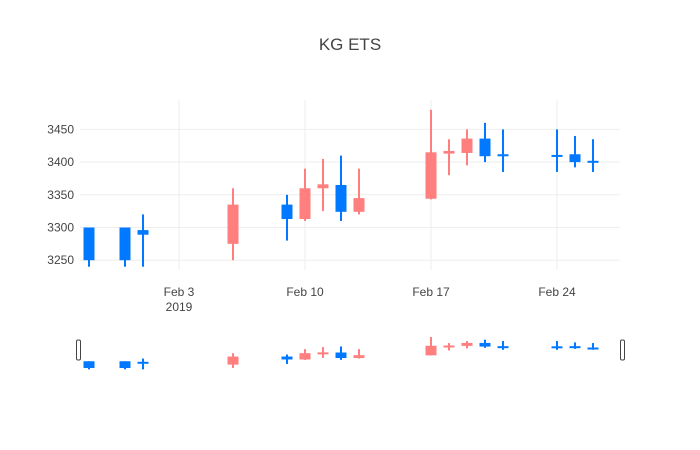 The width and height of the screenshot is (700, 450). I want to click on x-tick-label: Feb 10, so click(305, 292).